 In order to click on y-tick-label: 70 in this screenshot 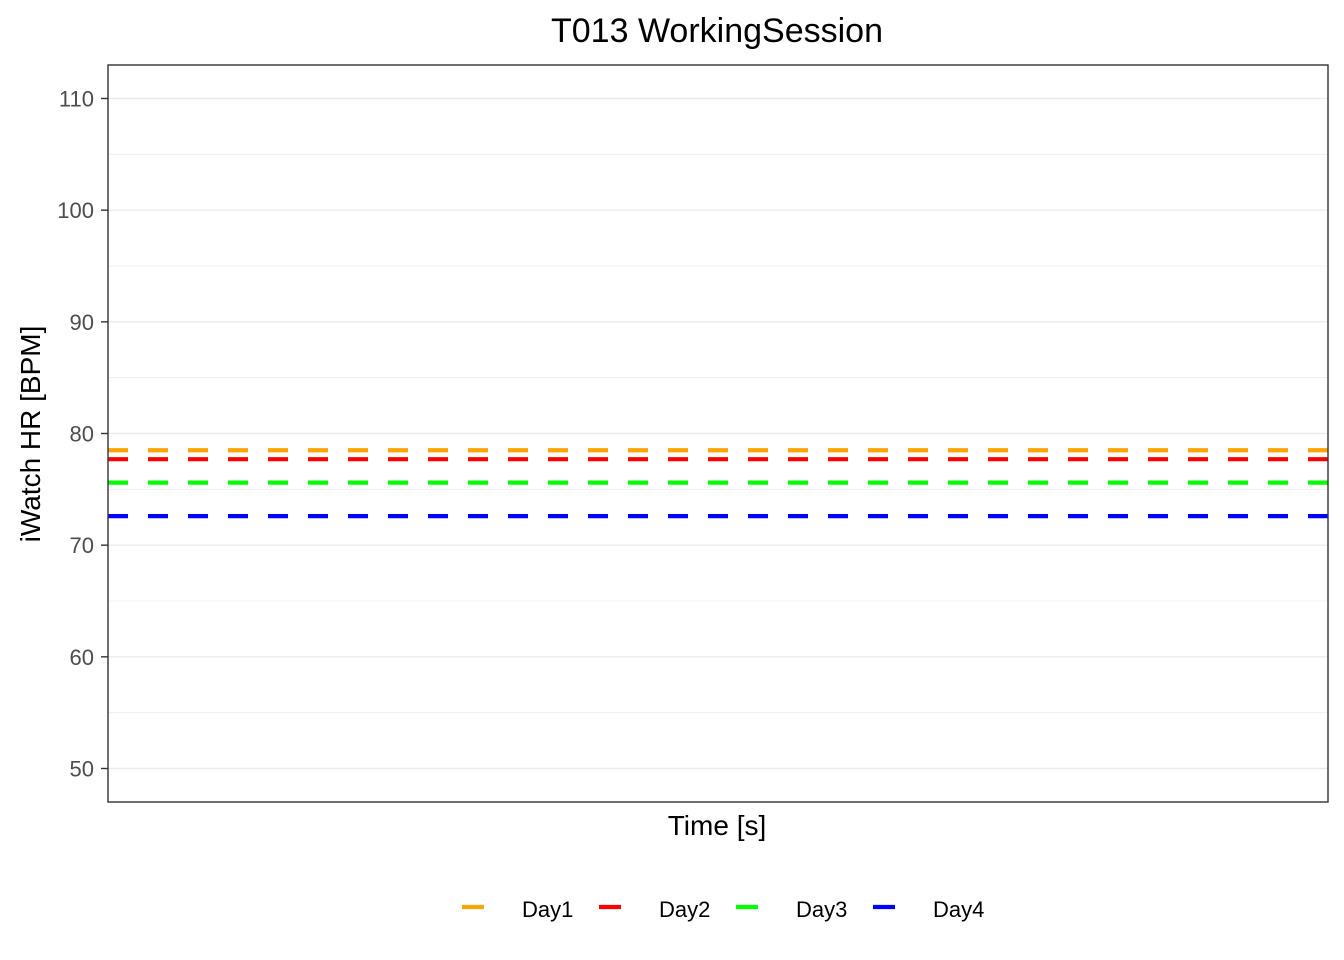, I will do `click(82, 545)`.